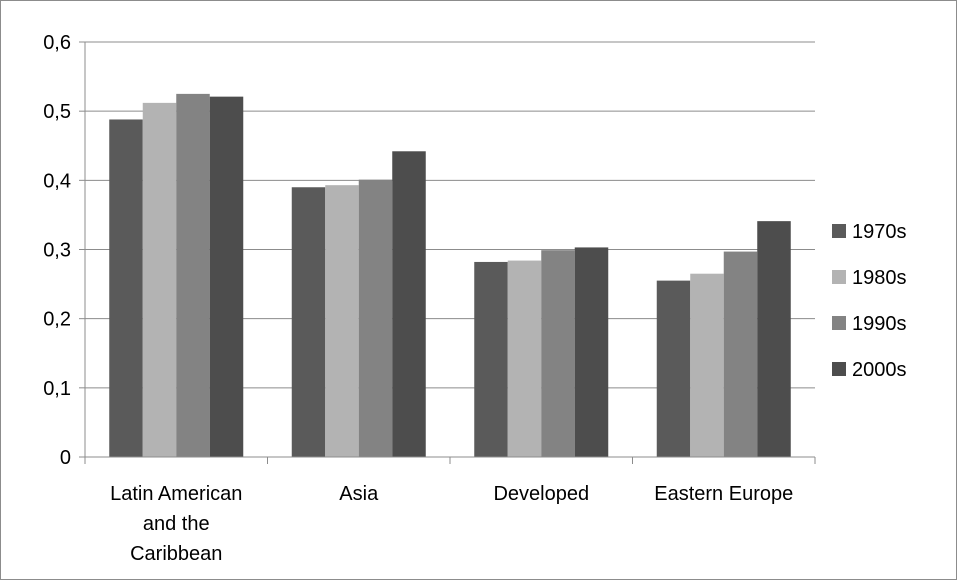 The image size is (958, 581). Describe the element at coordinates (176, 494) in the screenshot. I see `x-category-label: Latin American` at that location.